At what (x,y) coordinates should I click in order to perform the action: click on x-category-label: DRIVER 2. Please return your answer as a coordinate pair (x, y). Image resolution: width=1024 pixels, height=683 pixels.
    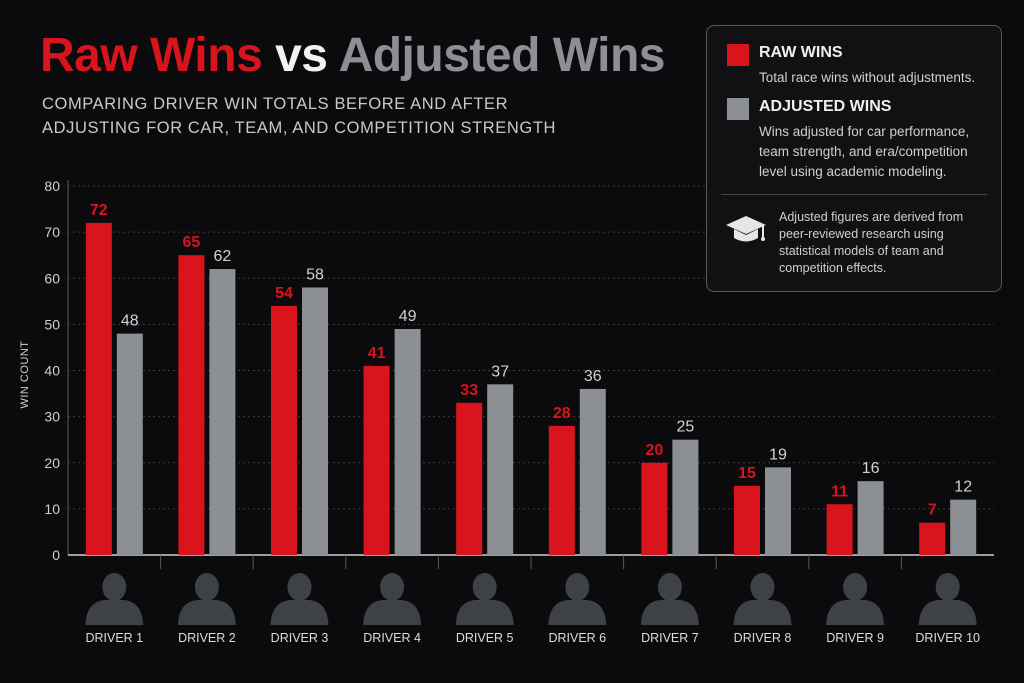
    Looking at the image, I should click on (207, 638).